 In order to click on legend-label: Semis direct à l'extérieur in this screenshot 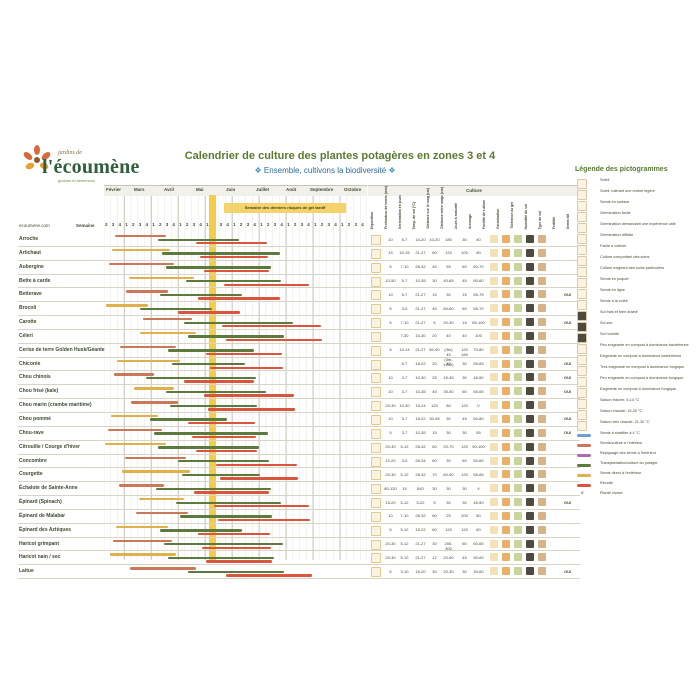, I will do `click(621, 473)`.